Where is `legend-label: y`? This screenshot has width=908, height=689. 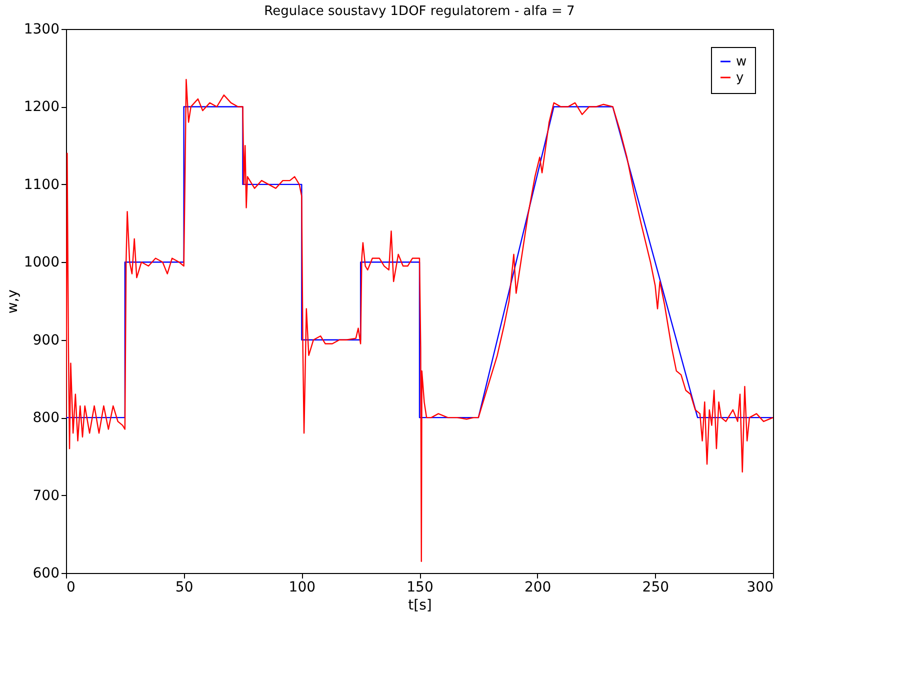
legend-label: y is located at coordinates (740, 78).